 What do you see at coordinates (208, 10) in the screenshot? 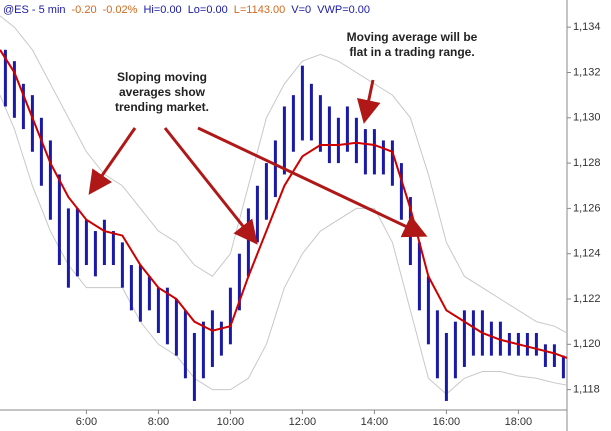
I see `header-item: Lo=0.00` at bounding box center [208, 10].